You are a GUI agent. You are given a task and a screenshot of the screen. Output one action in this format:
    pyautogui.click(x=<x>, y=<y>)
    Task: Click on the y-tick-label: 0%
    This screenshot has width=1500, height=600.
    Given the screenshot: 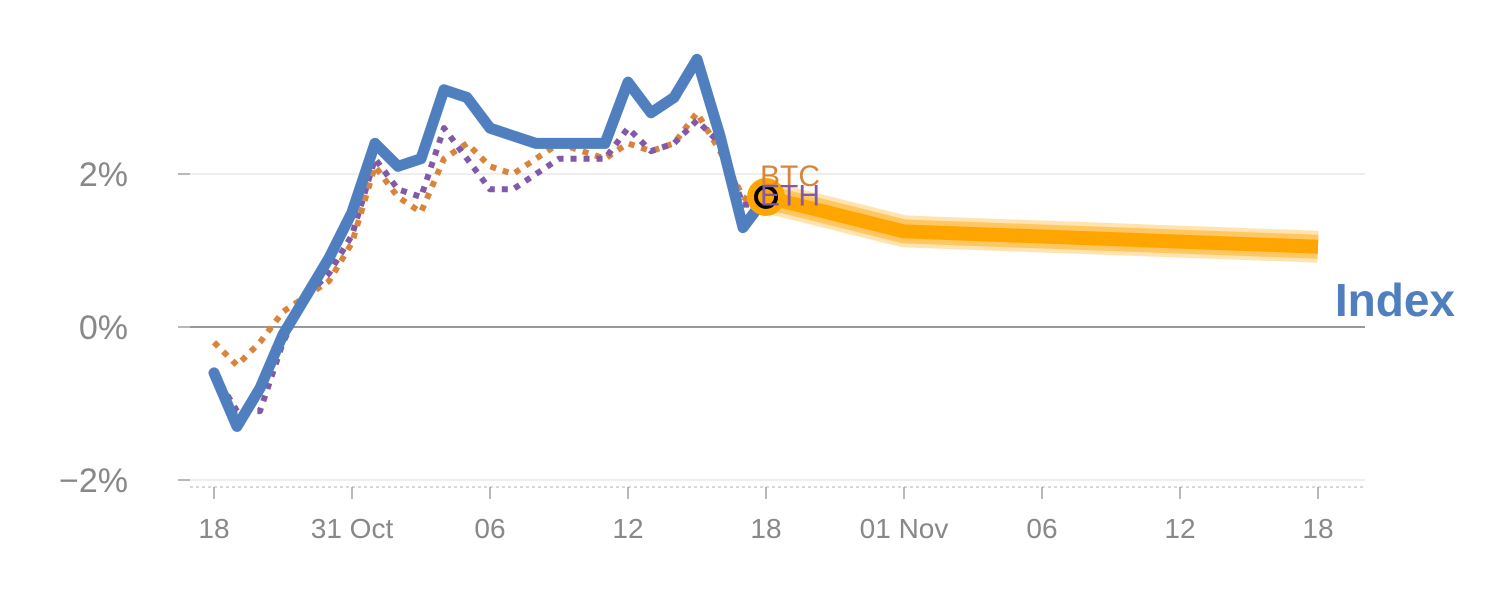 What is the action you would take?
    pyautogui.click(x=103, y=328)
    